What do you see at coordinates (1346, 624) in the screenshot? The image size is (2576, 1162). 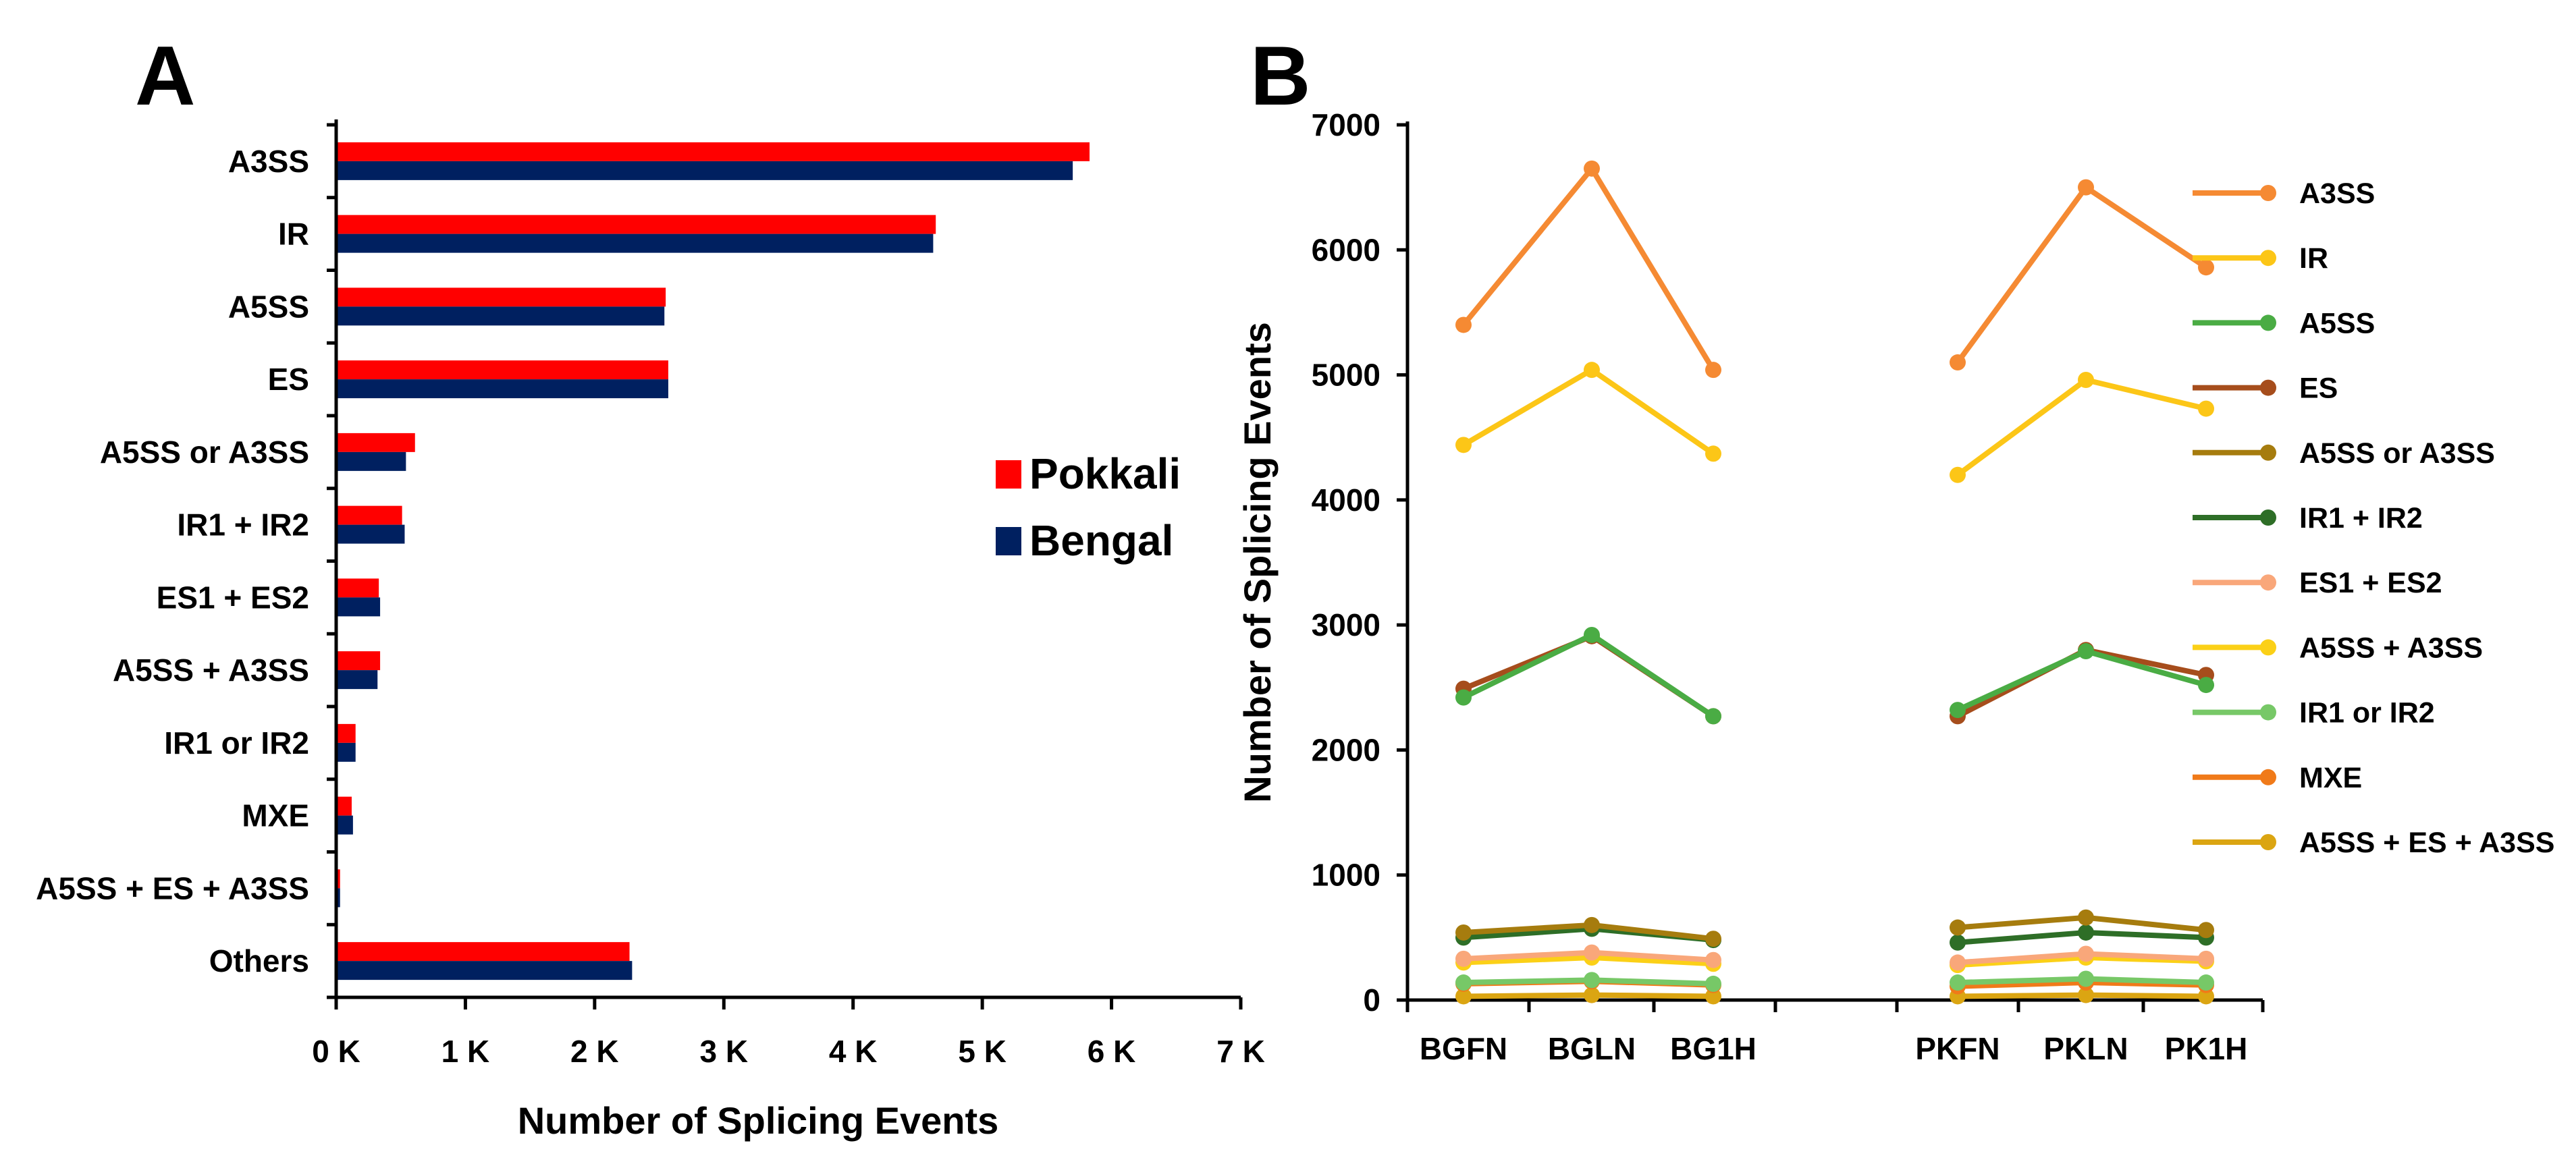 I see `y-tick-label: 3000` at bounding box center [1346, 624].